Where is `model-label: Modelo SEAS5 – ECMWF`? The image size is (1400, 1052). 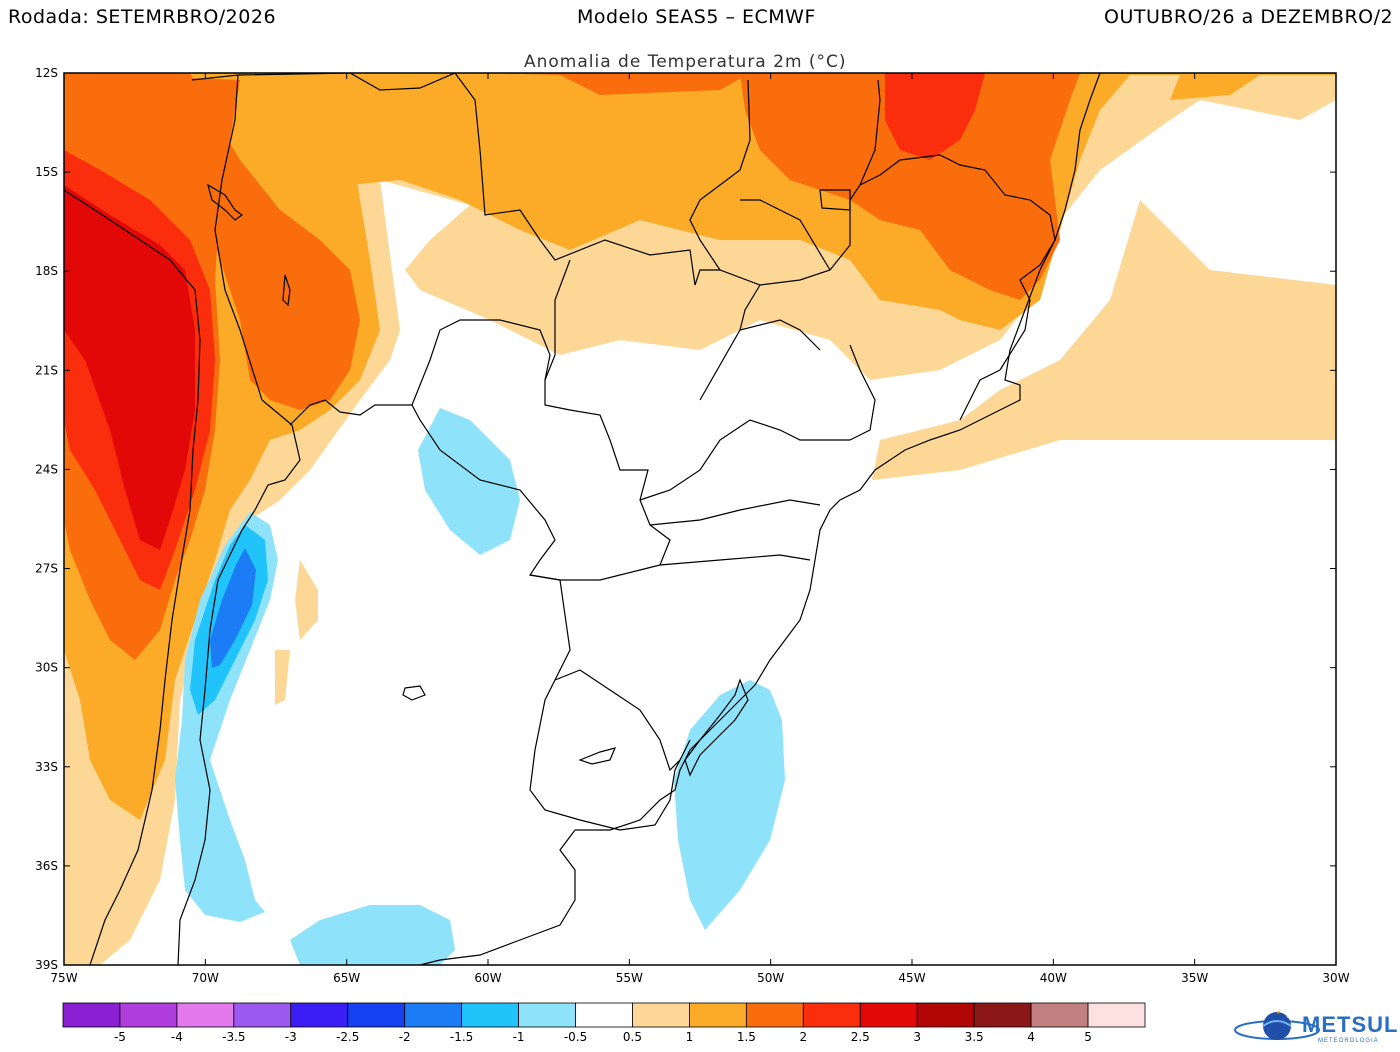
model-label: Modelo SEAS5 – ECMWF is located at coordinates (696, 17).